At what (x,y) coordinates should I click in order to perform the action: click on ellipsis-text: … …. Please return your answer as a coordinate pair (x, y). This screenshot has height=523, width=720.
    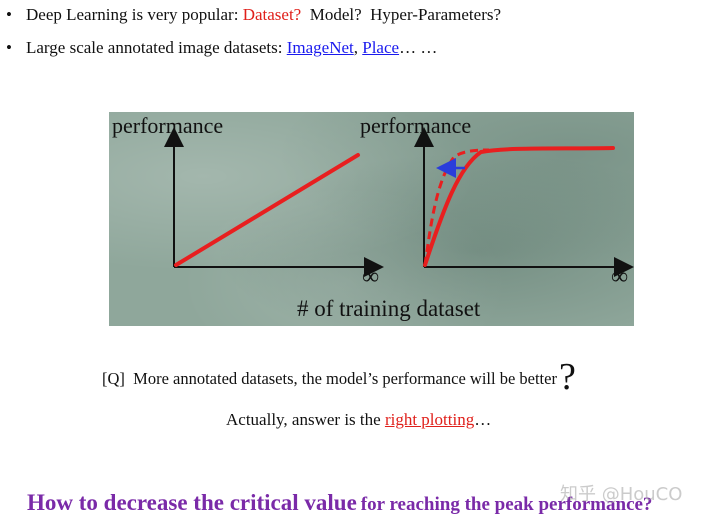
    Looking at the image, I should click on (418, 47).